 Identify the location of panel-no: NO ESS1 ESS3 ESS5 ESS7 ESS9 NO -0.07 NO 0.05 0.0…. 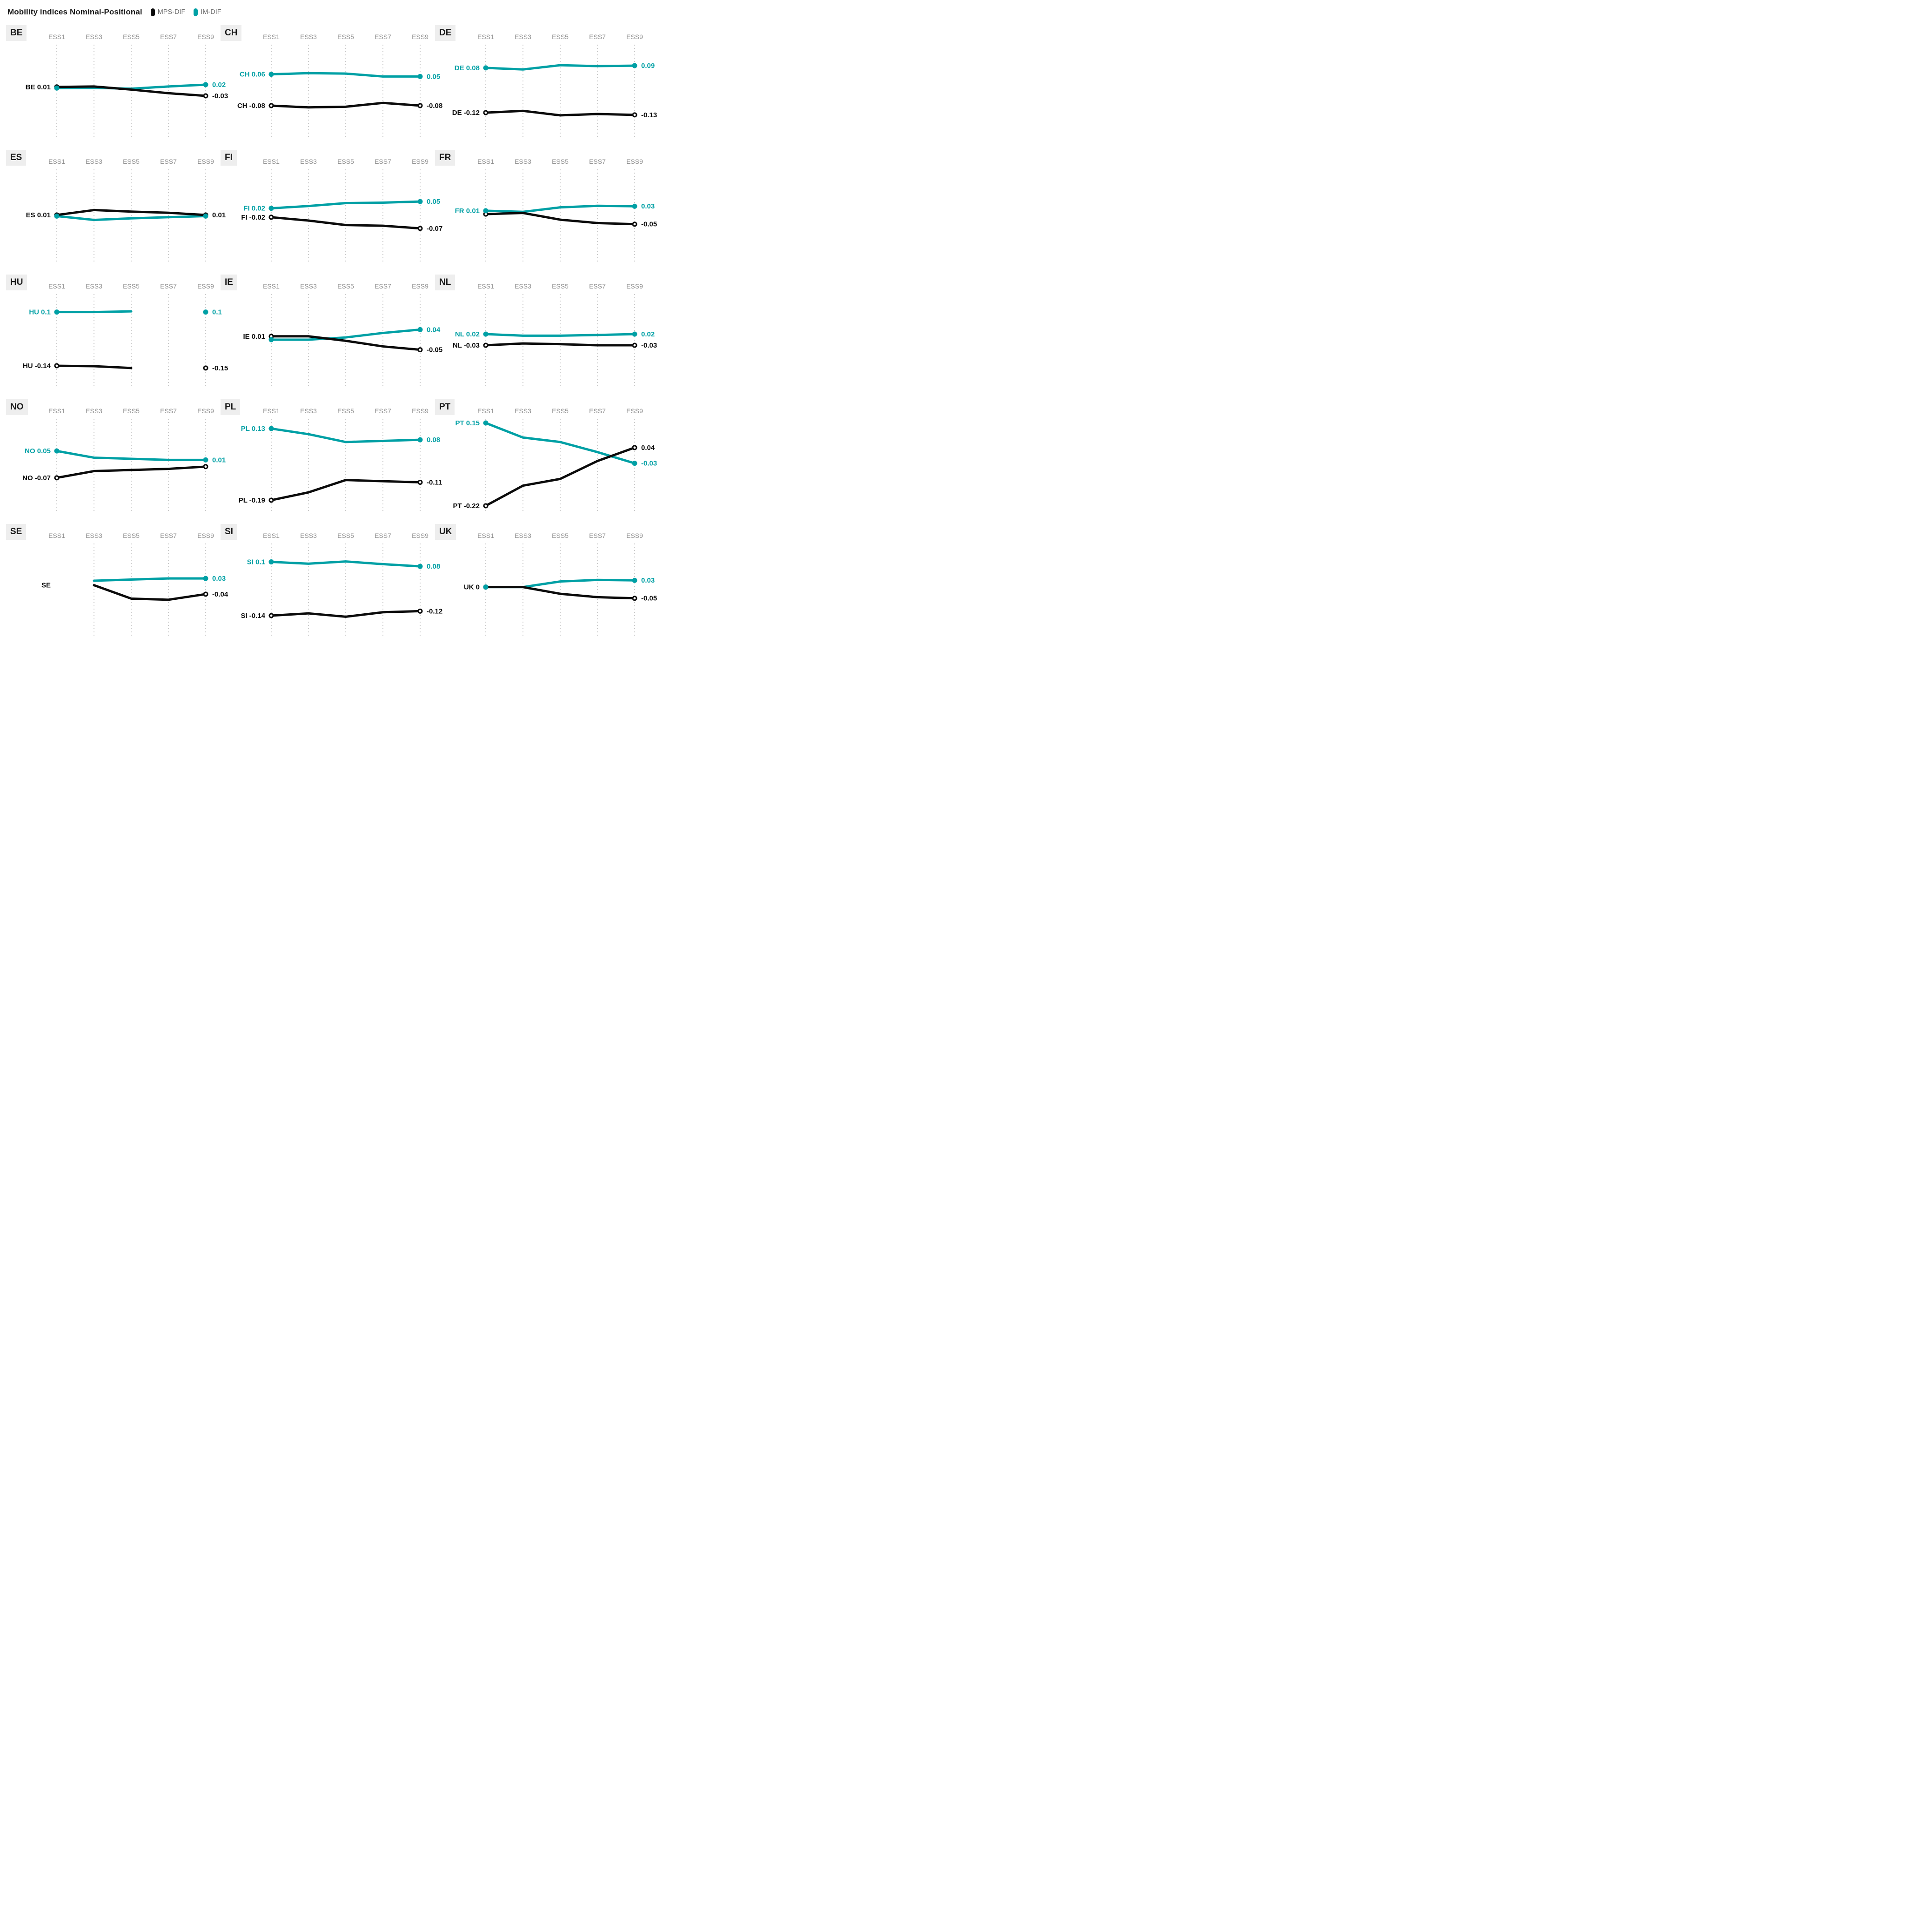
(113, 457).